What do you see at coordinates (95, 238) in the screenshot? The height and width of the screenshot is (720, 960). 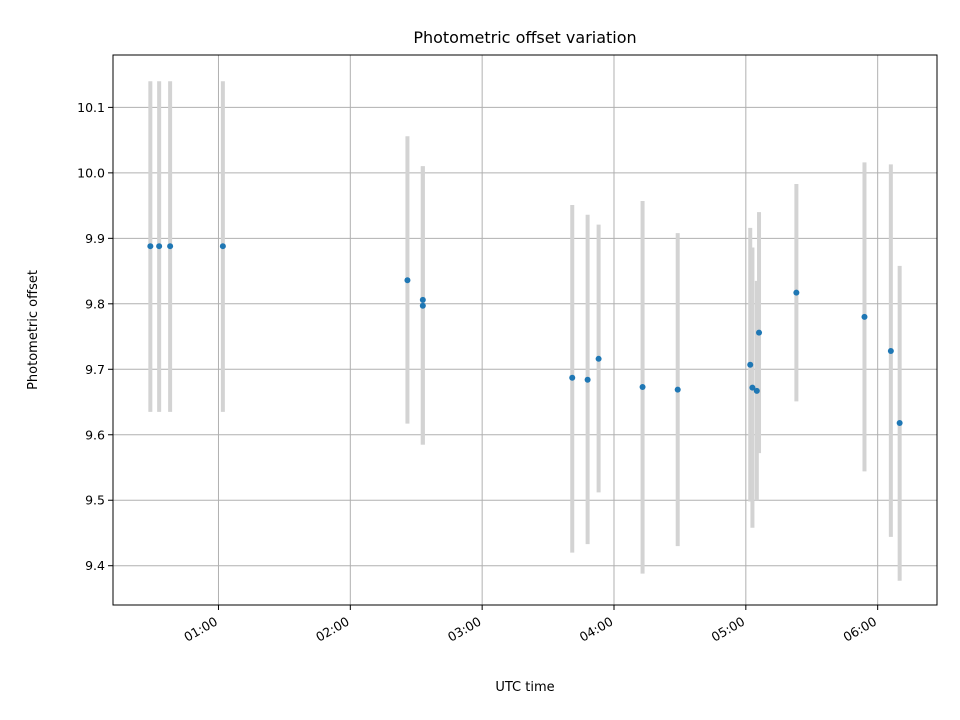 I see `y-tick-label: 9.9` at bounding box center [95, 238].